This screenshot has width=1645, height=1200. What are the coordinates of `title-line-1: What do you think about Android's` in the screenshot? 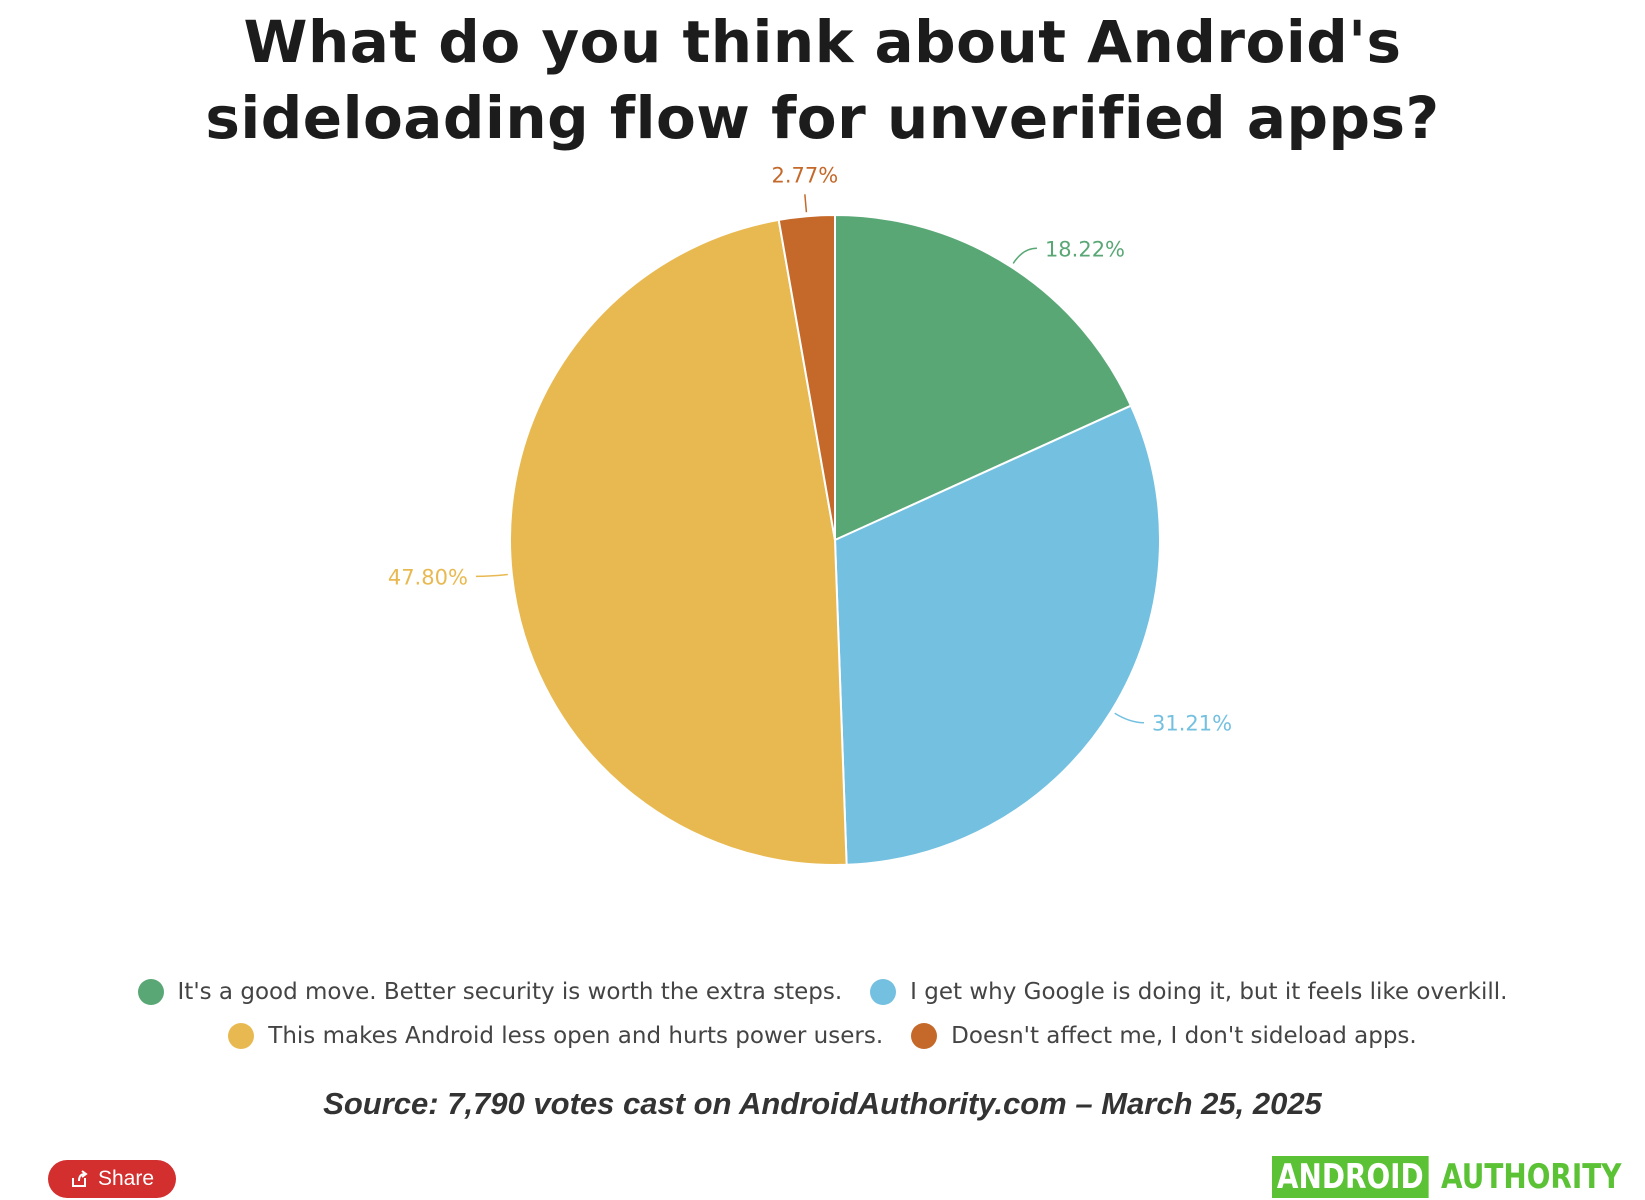 It's located at (822, 42).